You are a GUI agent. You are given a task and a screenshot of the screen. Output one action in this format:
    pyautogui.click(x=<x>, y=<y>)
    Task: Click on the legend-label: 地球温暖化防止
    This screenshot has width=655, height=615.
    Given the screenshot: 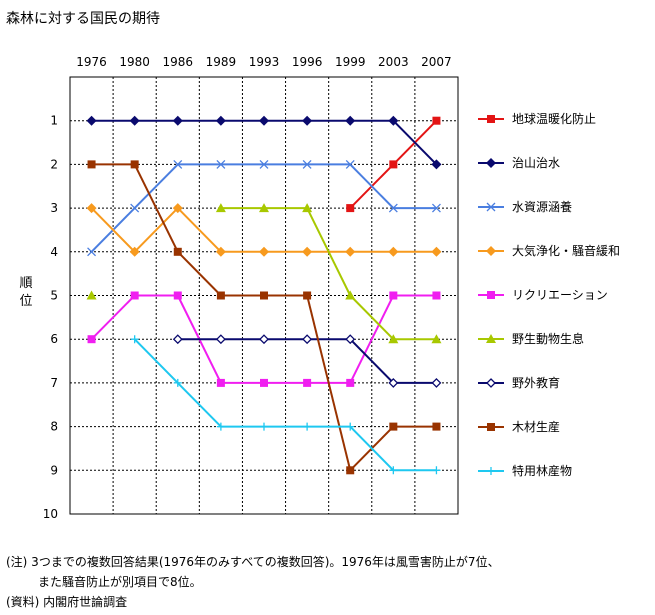 What is the action you would take?
    pyautogui.click(x=554, y=118)
    